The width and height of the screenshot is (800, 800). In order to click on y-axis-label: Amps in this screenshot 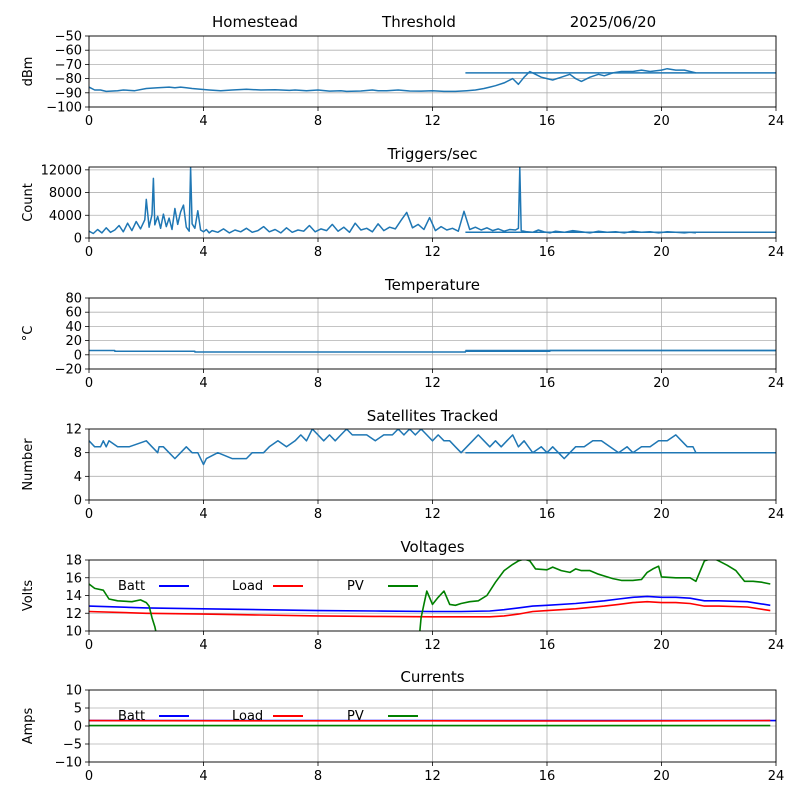, I will do `click(28, 725)`.